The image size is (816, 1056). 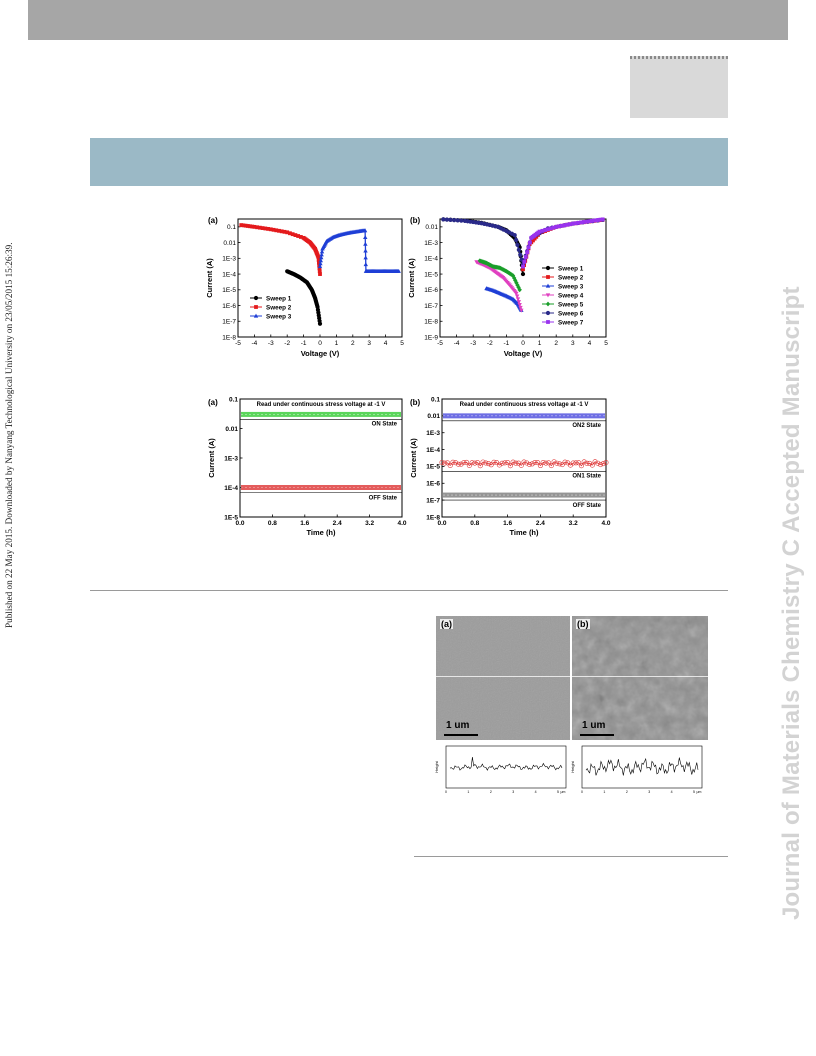 I want to click on x-axis-label: Time (h), so click(x=321, y=532).